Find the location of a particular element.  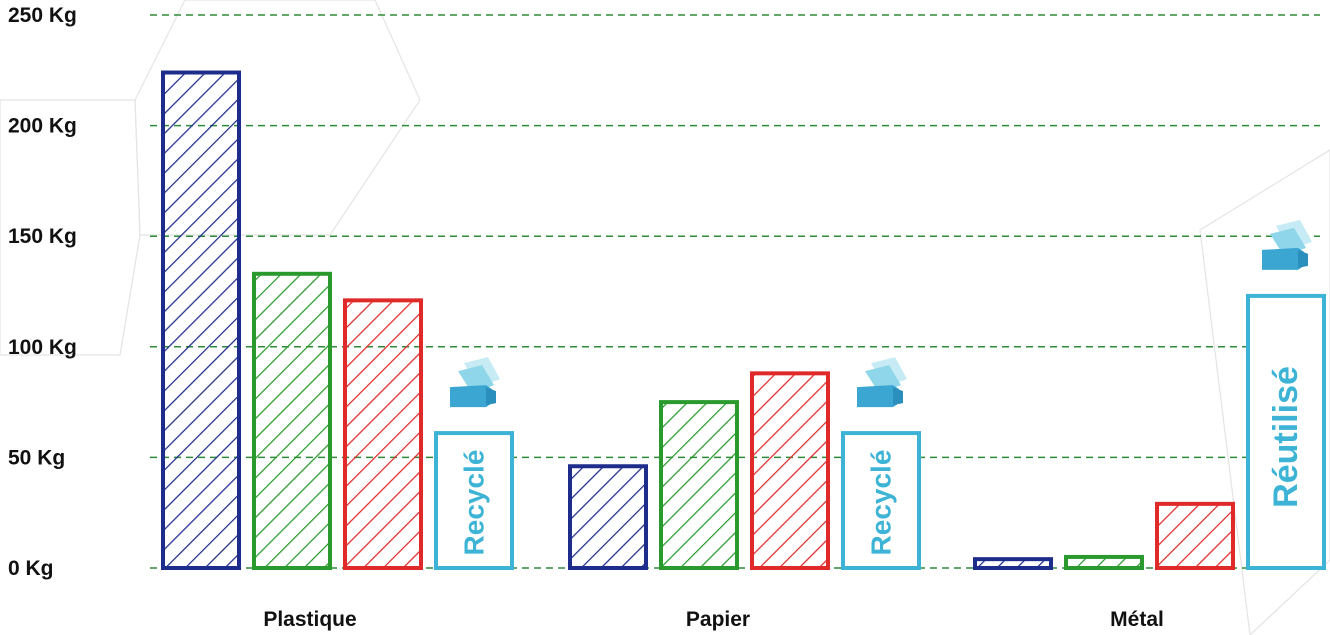

y-axis-tick-labels: 0 Kg 50 Kg 100 Kg 150 Kg 200 Kg 250 Kg is located at coordinates (42, 292).